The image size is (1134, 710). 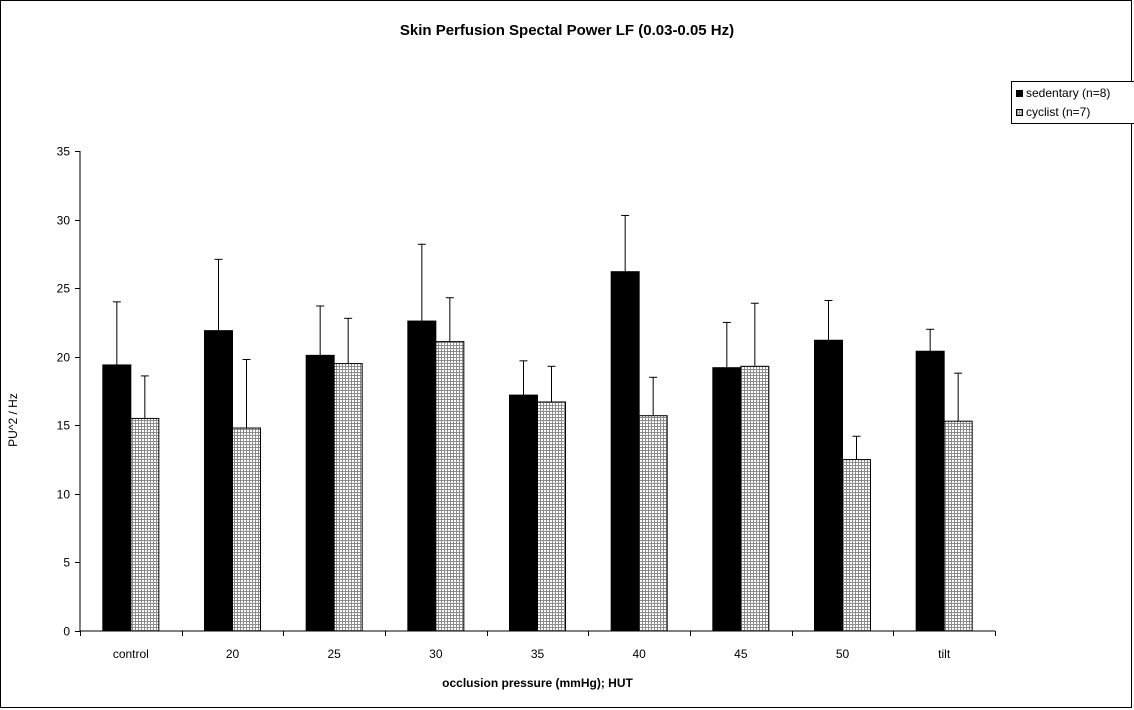 What do you see at coordinates (233, 654) in the screenshot?
I see `x-tick-label: 20` at bounding box center [233, 654].